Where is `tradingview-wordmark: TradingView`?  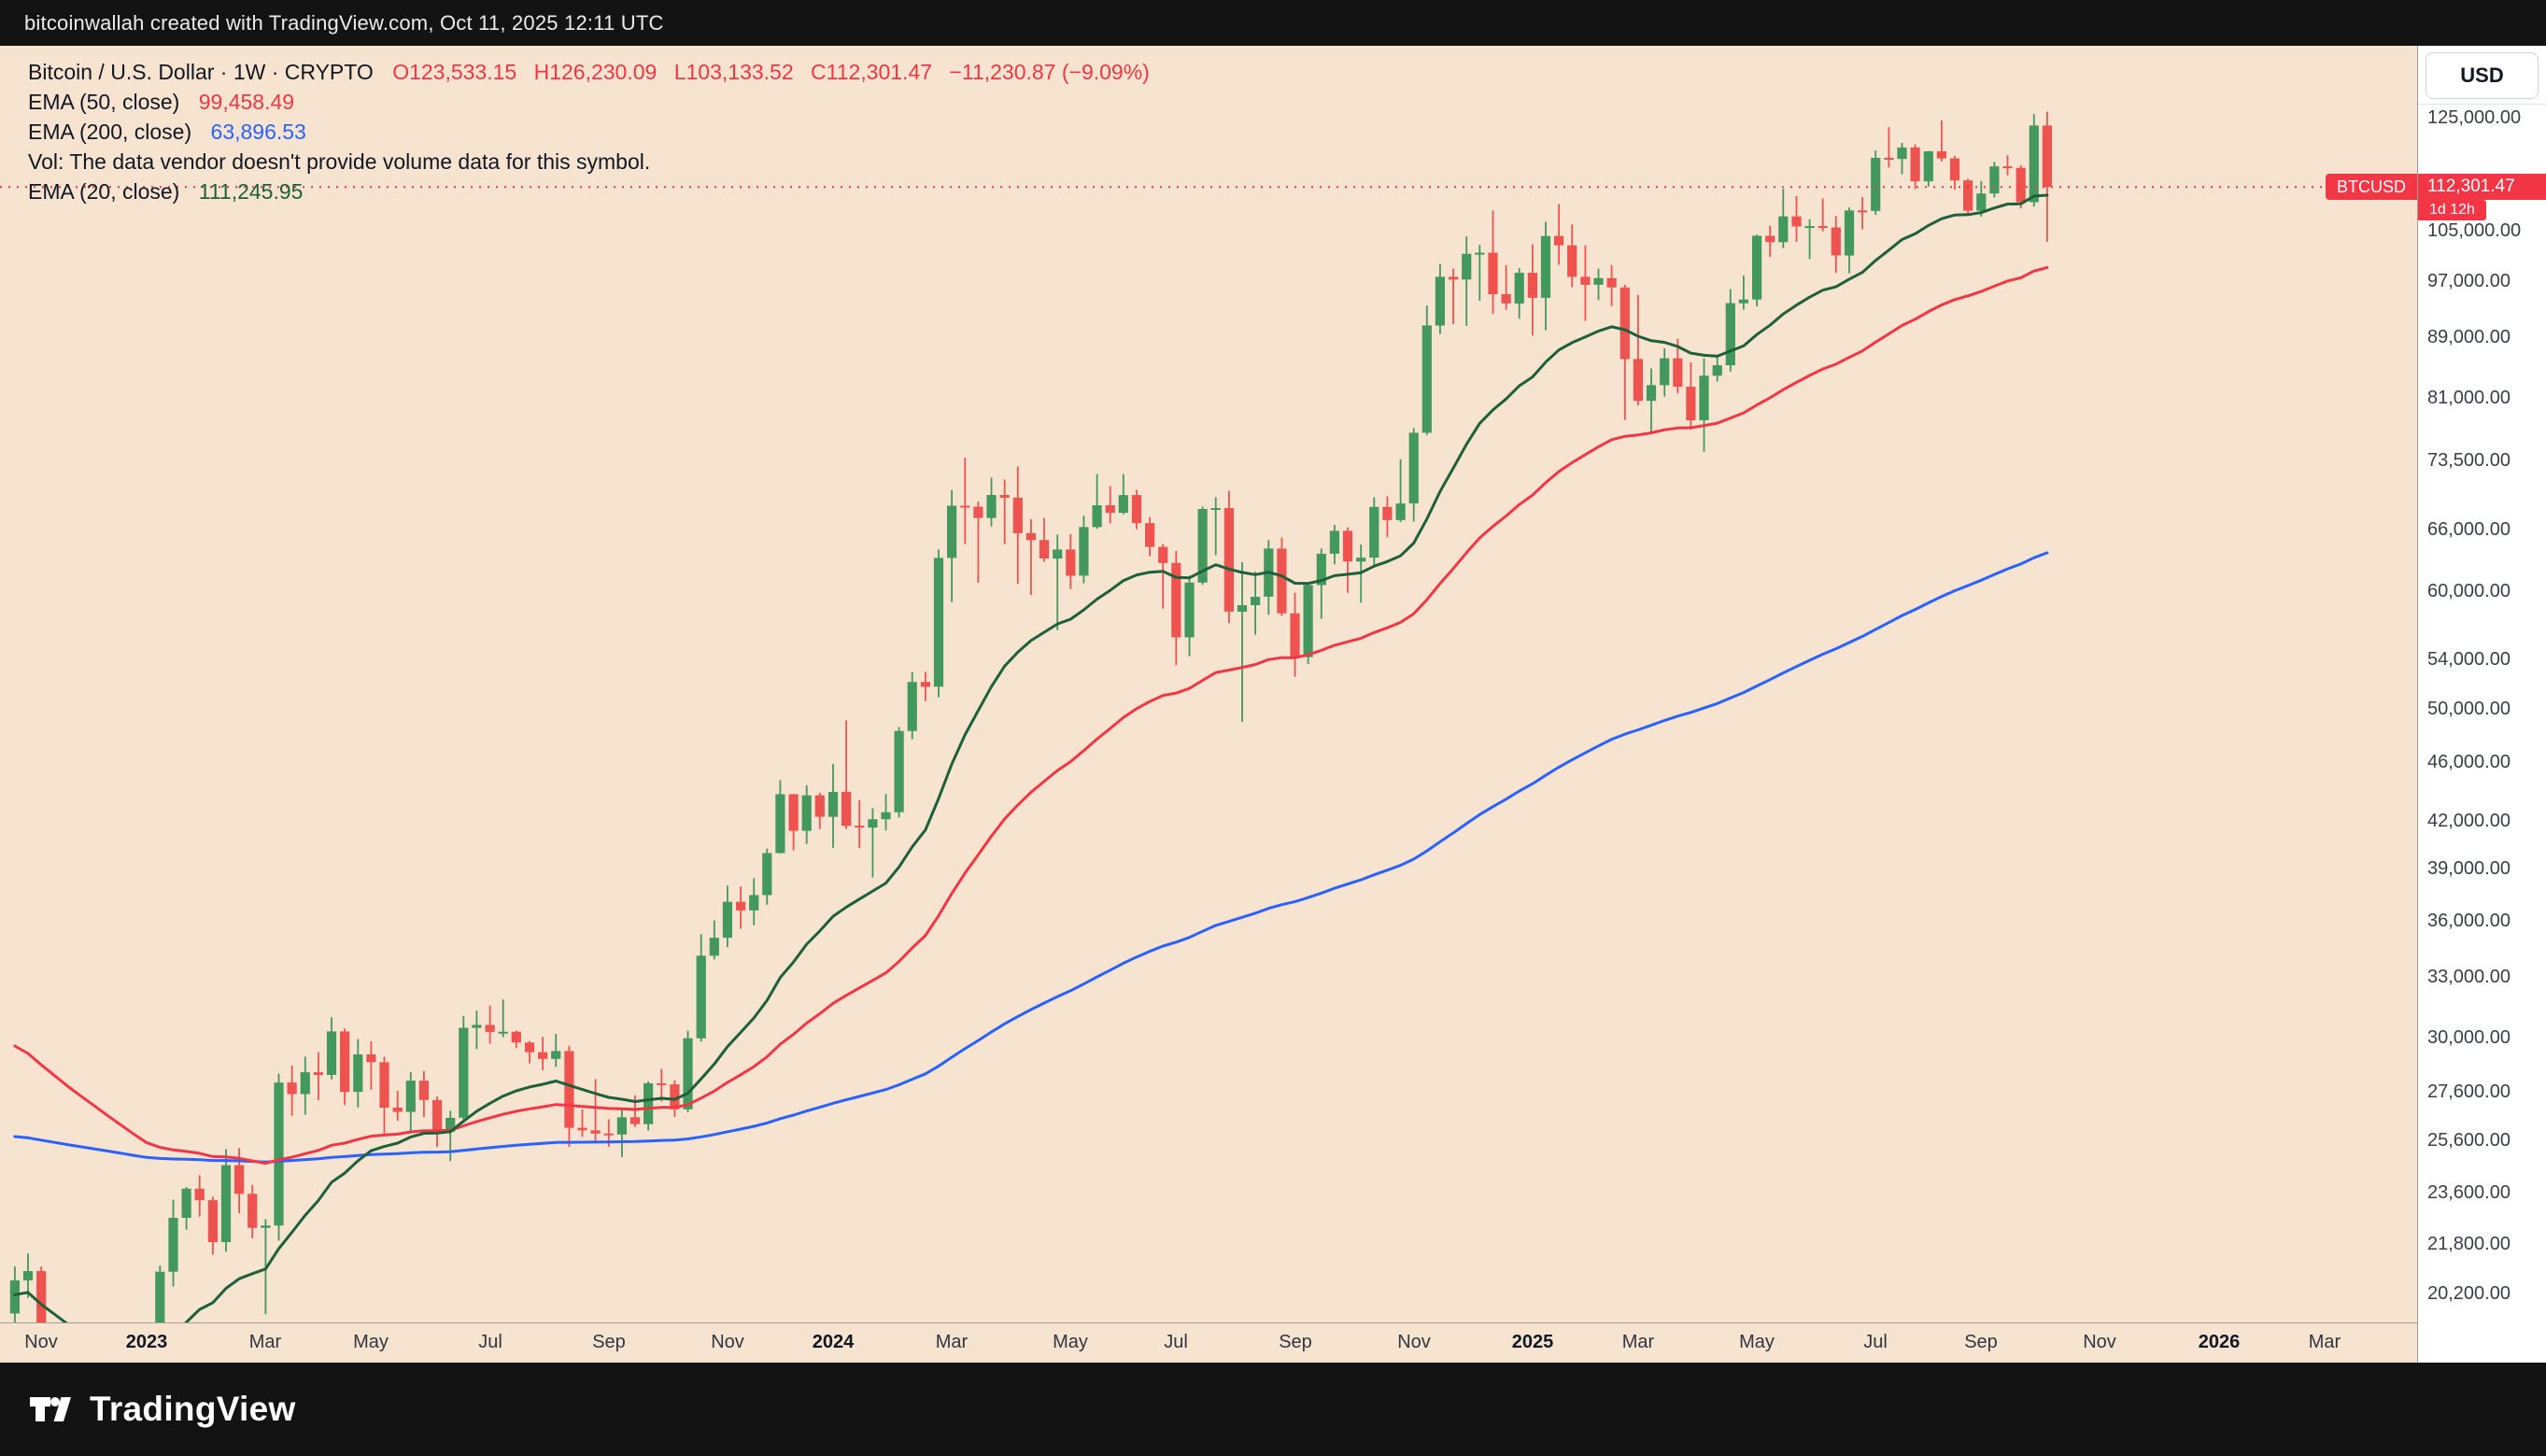
tradingview-wordmark: TradingView is located at coordinates (193, 1409).